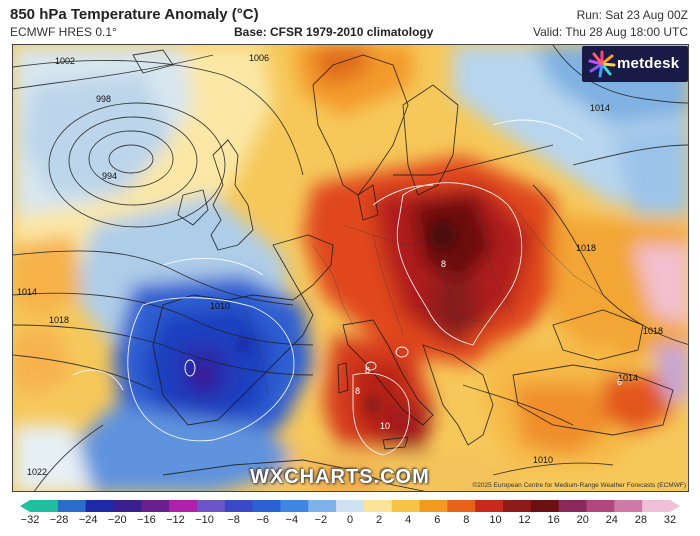  Describe the element at coordinates (619, 382) in the screenshot. I see `anomaly-contour-label: 6` at that location.